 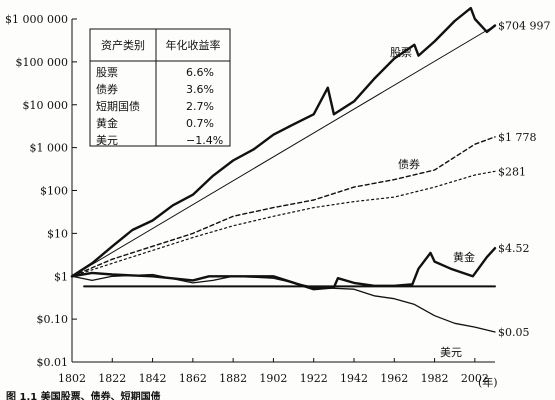 I want to click on x-tick-label: 1822, so click(x=112, y=378).